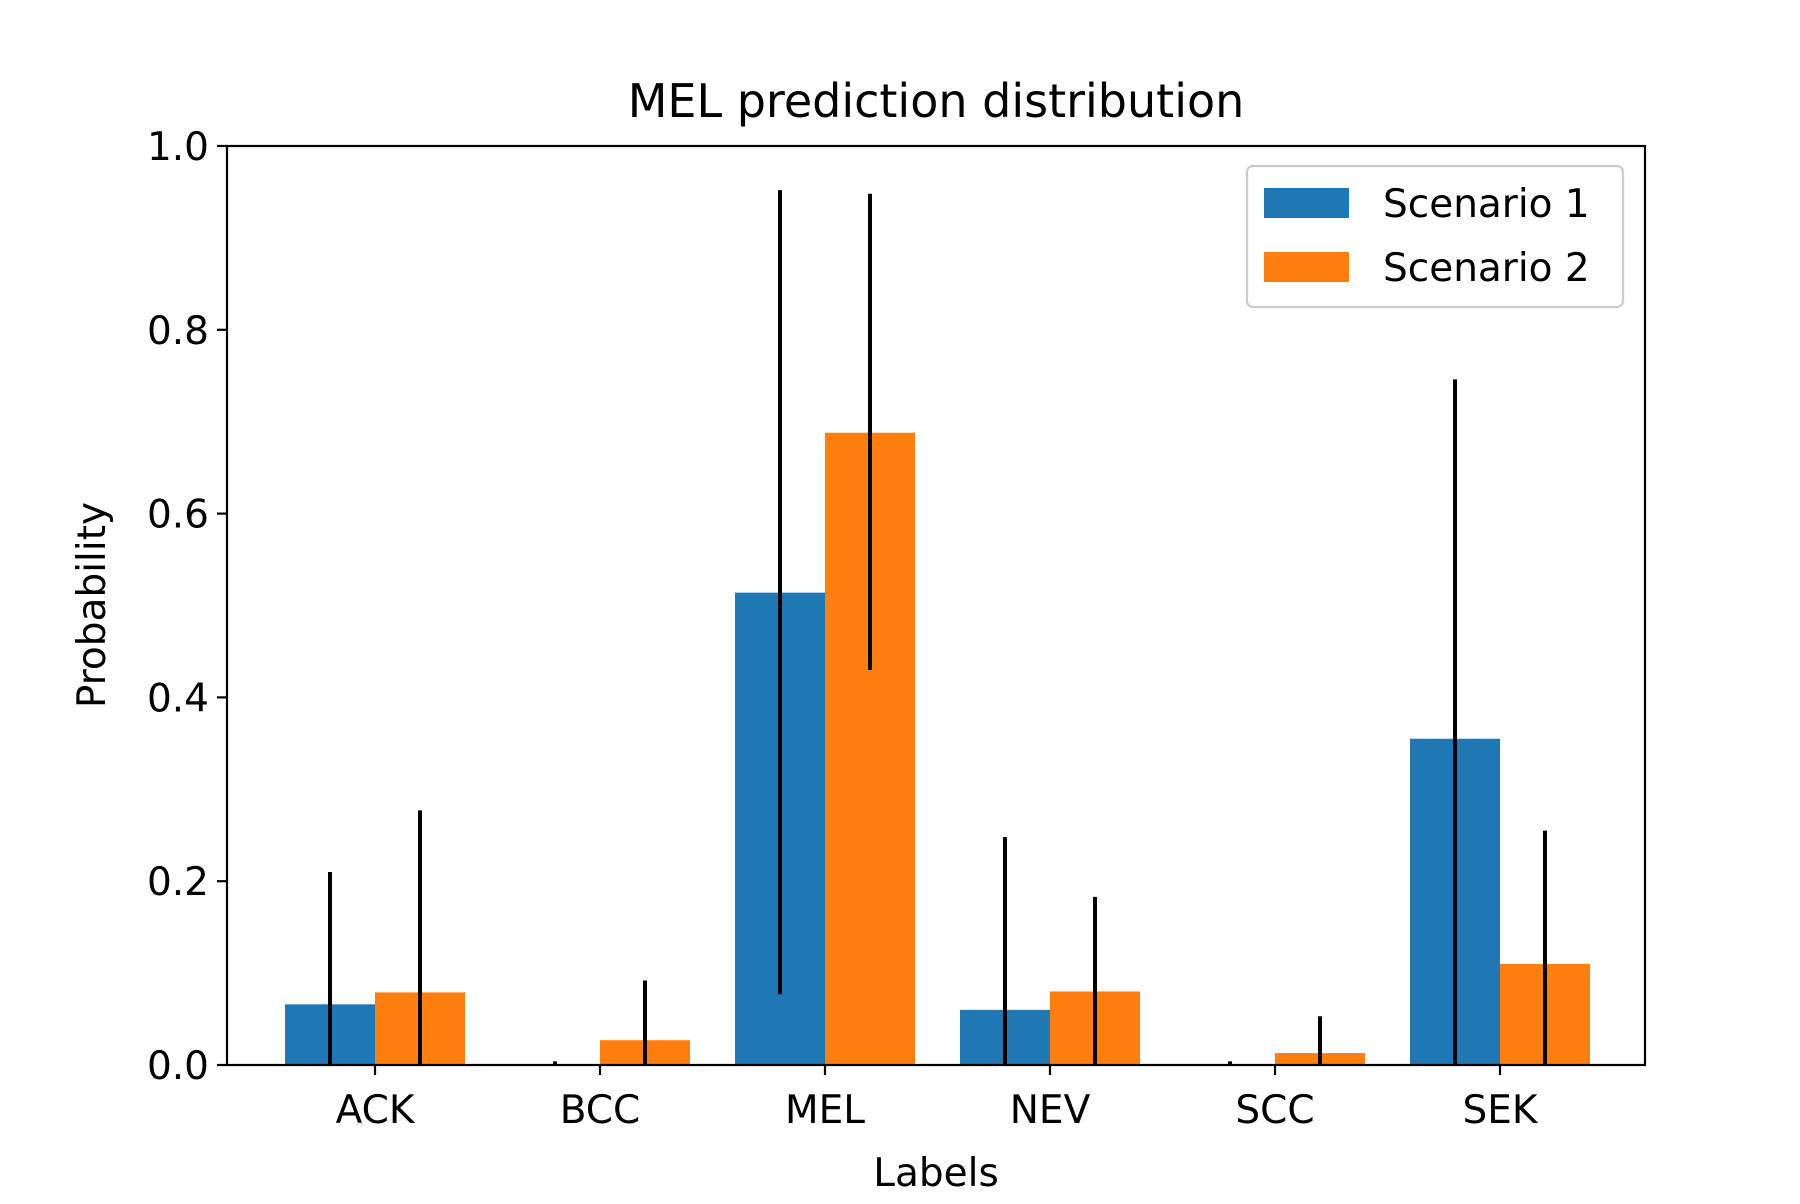  I want to click on x-tick-label-mel: MEL, so click(825, 1110).